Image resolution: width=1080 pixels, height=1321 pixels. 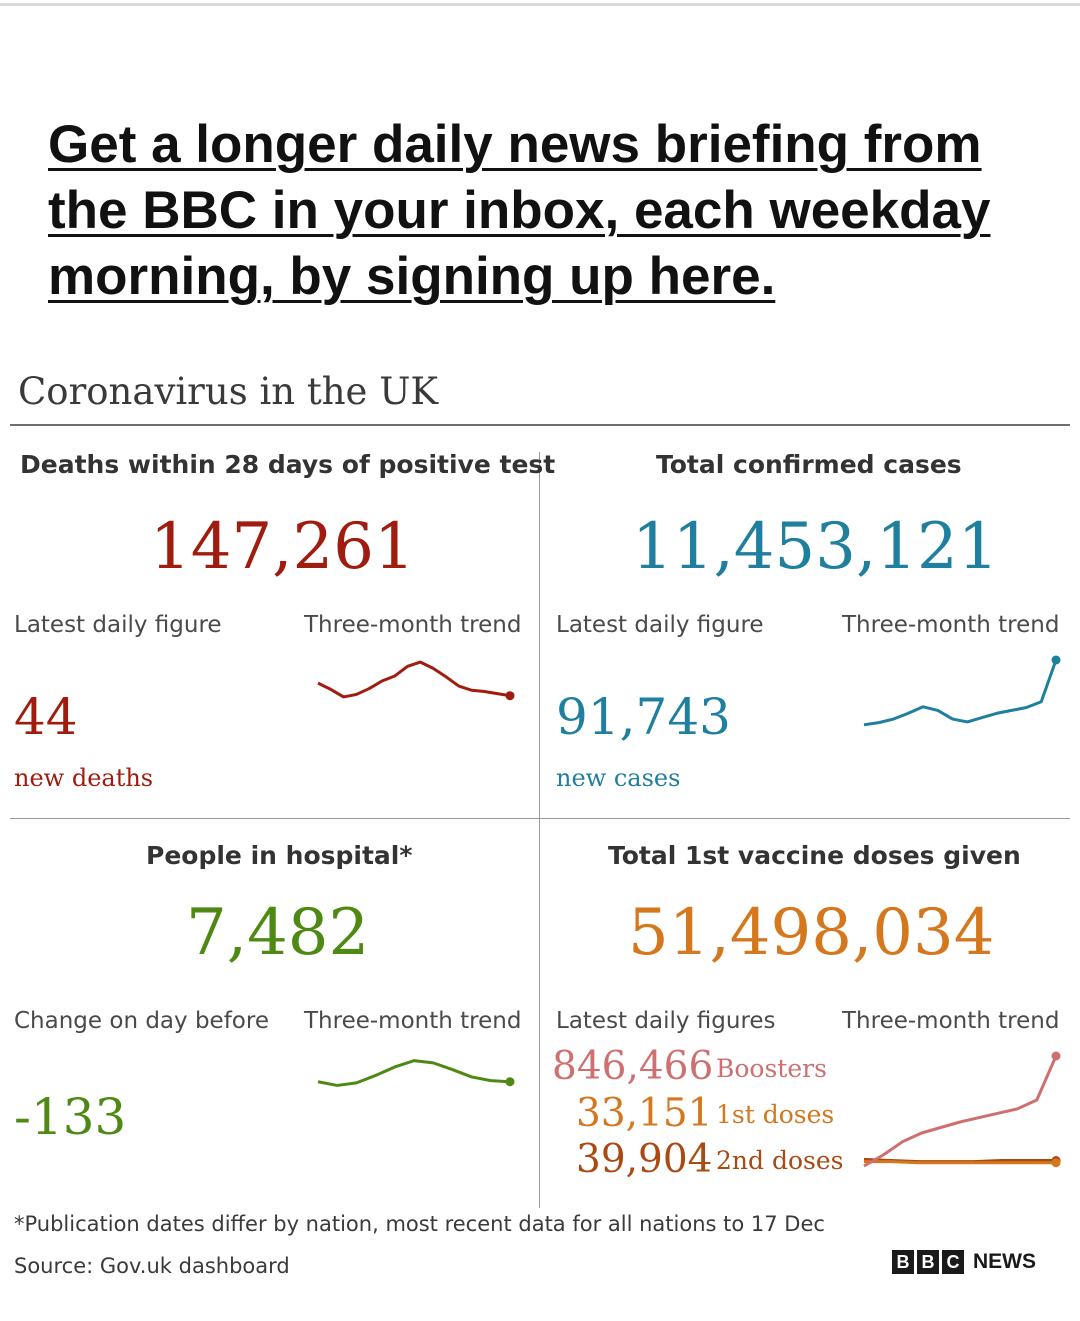 I want to click on top-divider, so click(x=540, y=4).